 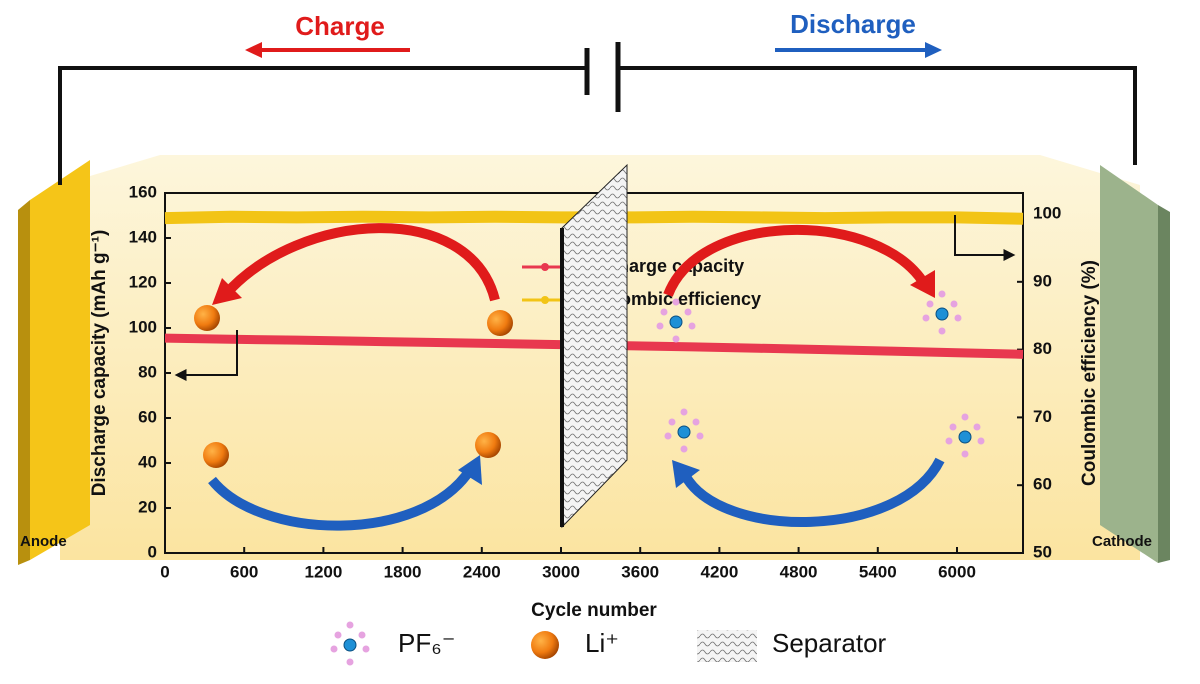 I want to click on cathode-edge, so click(x=1164, y=384).